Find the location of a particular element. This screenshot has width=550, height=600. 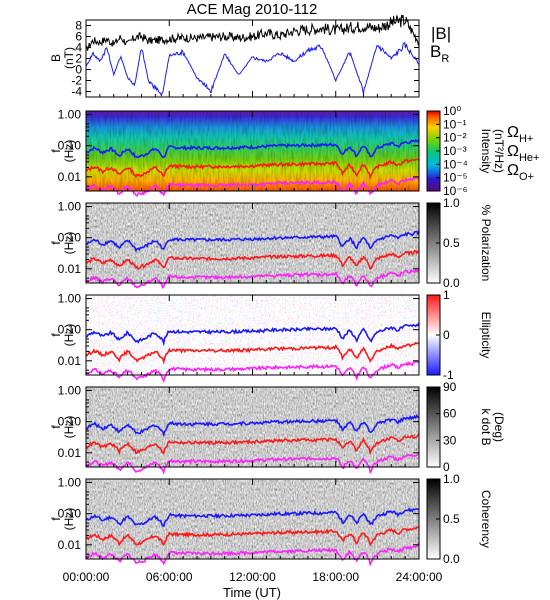

x-tick-label: 18:00:00 is located at coordinates (335, 577).